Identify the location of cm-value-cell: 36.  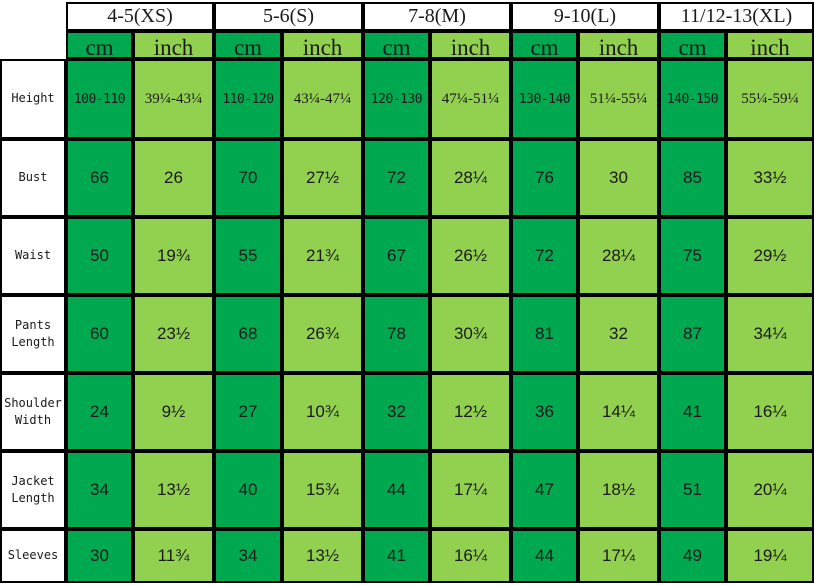
(544, 412).